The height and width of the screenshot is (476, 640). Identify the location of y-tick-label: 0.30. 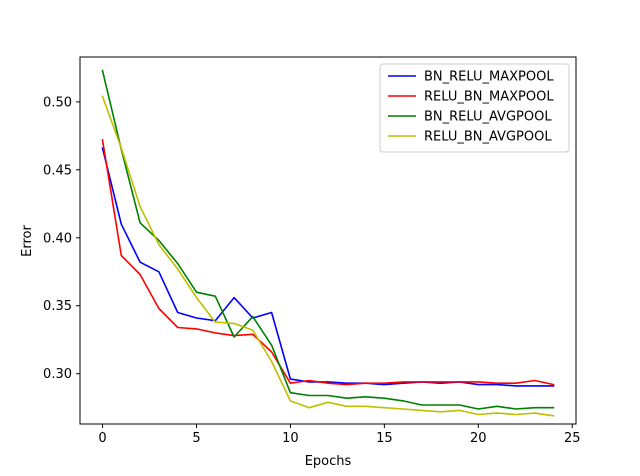
(57, 374).